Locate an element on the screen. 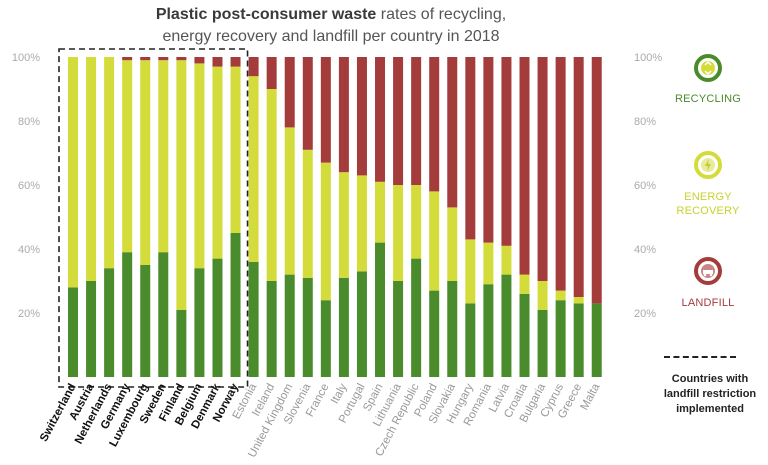 Image resolution: width=768 pixels, height=465 pixels. restriction-line3: implemented is located at coordinates (710, 409).